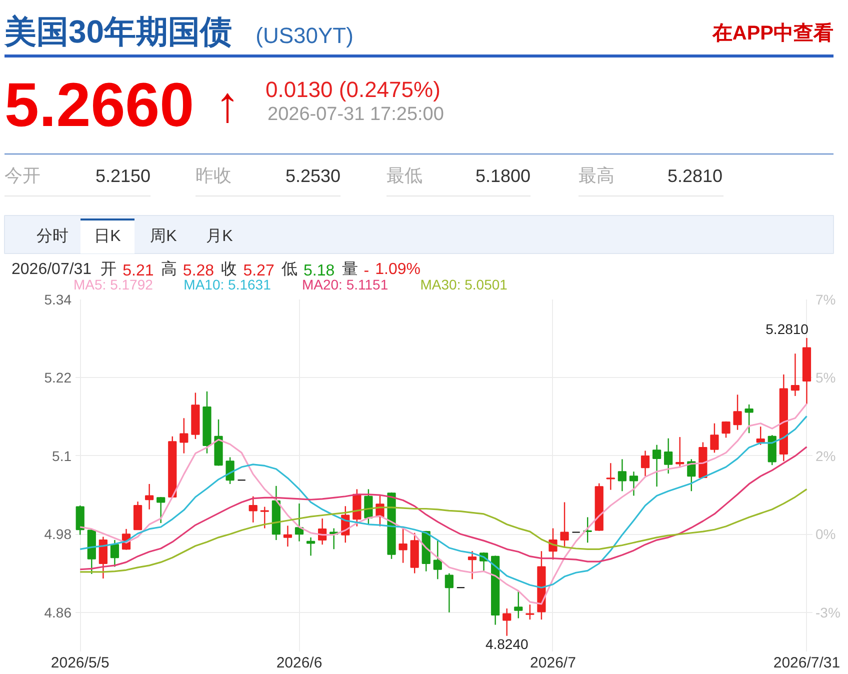  Describe the element at coordinates (290, 269) in the screenshot. I see `text: 低` at that location.